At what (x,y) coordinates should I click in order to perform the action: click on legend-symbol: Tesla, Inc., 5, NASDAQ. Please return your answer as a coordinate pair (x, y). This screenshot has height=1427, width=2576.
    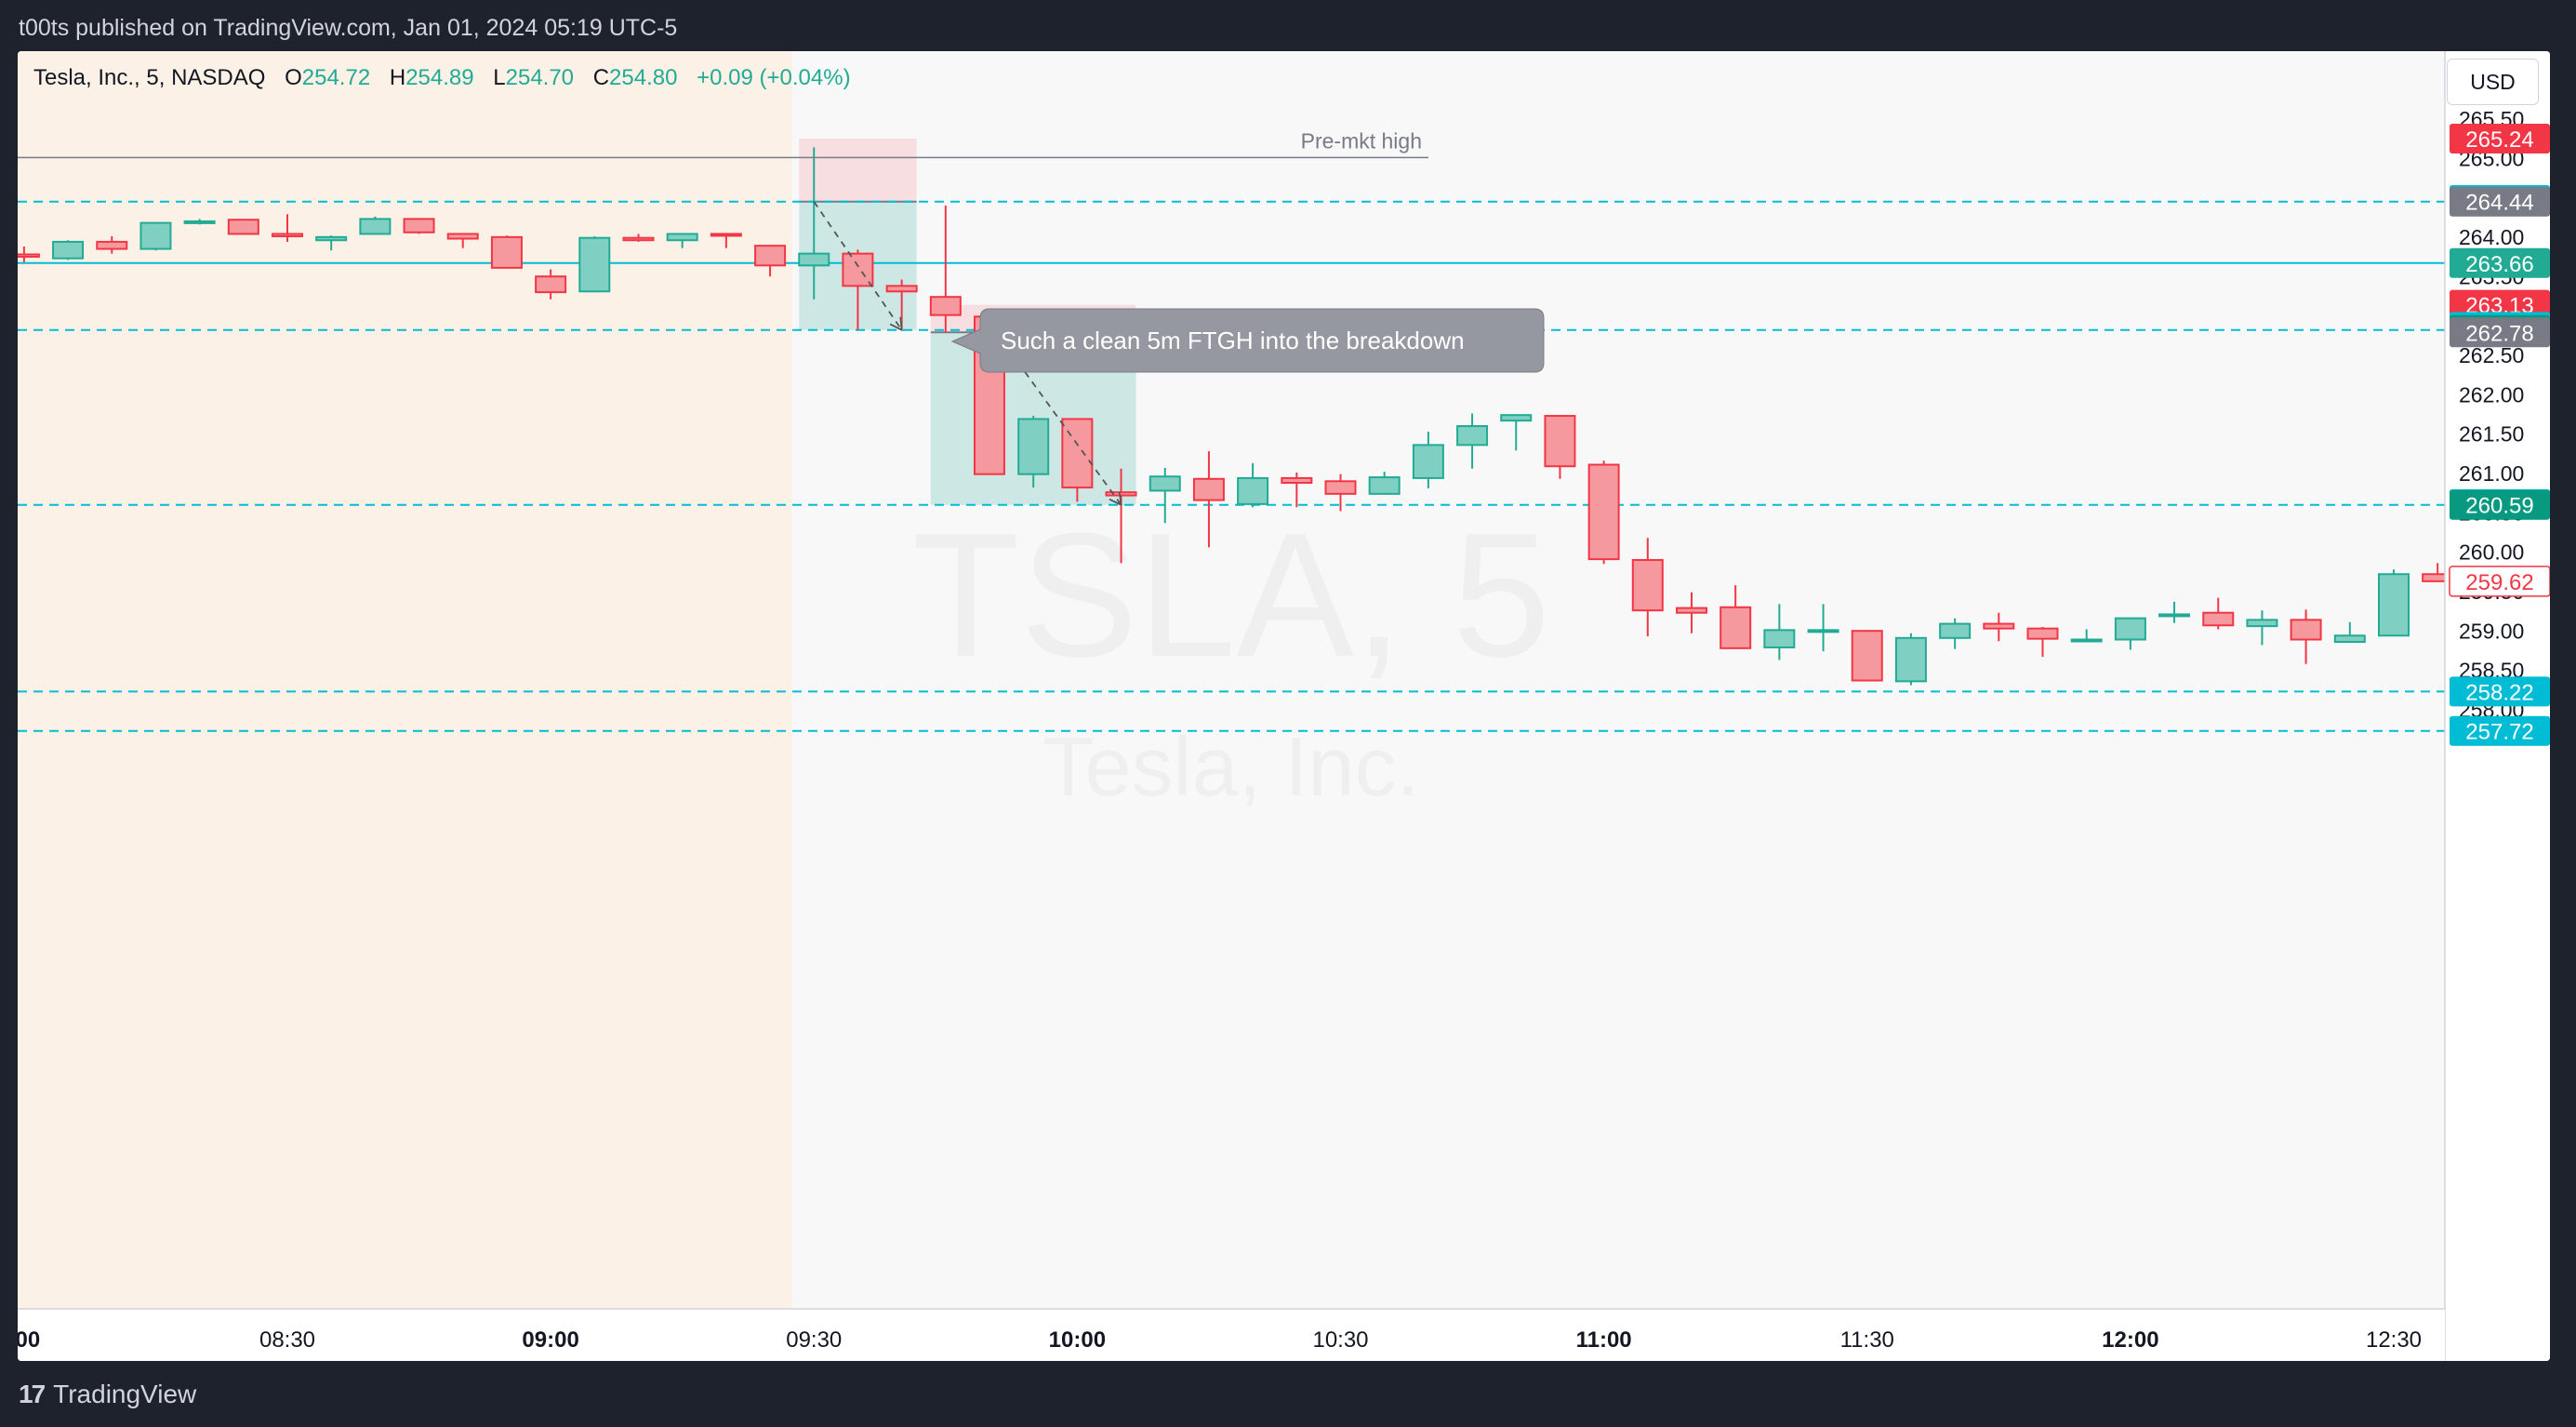
    Looking at the image, I should click on (149, 77).